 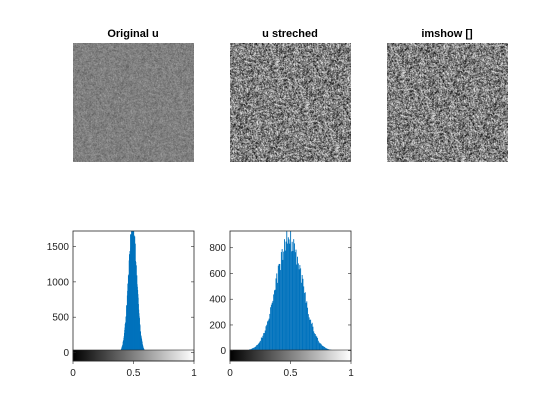 What do you see at coordinates (58, 247) in the screenshot?
I see `y-tick-label: 1500` at bounding box center [58, 247].